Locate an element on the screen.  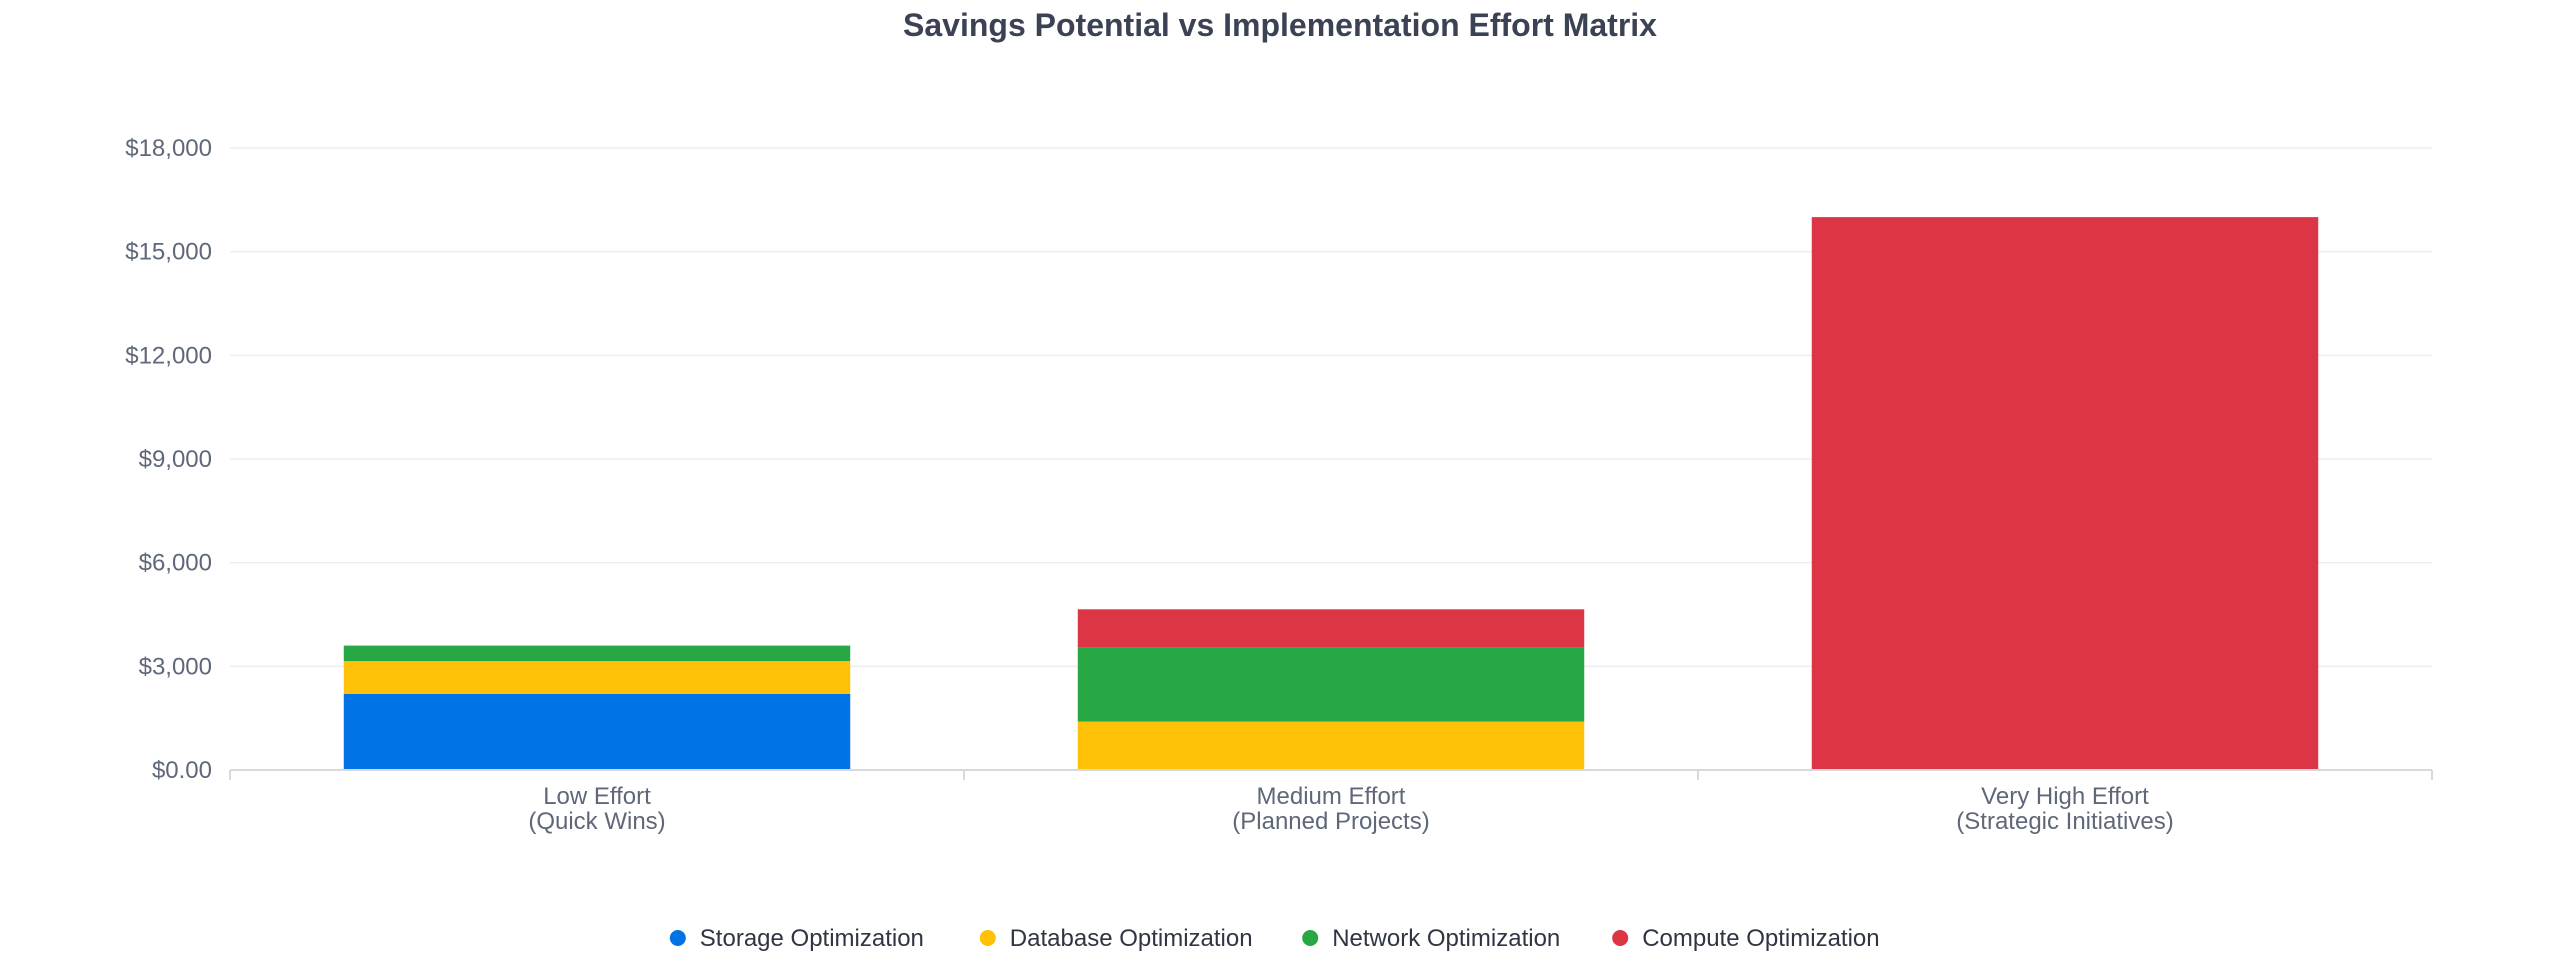
x-tick-label: Very High Effort (Strategic Initiatives) is located at coordinates (2064, 809).